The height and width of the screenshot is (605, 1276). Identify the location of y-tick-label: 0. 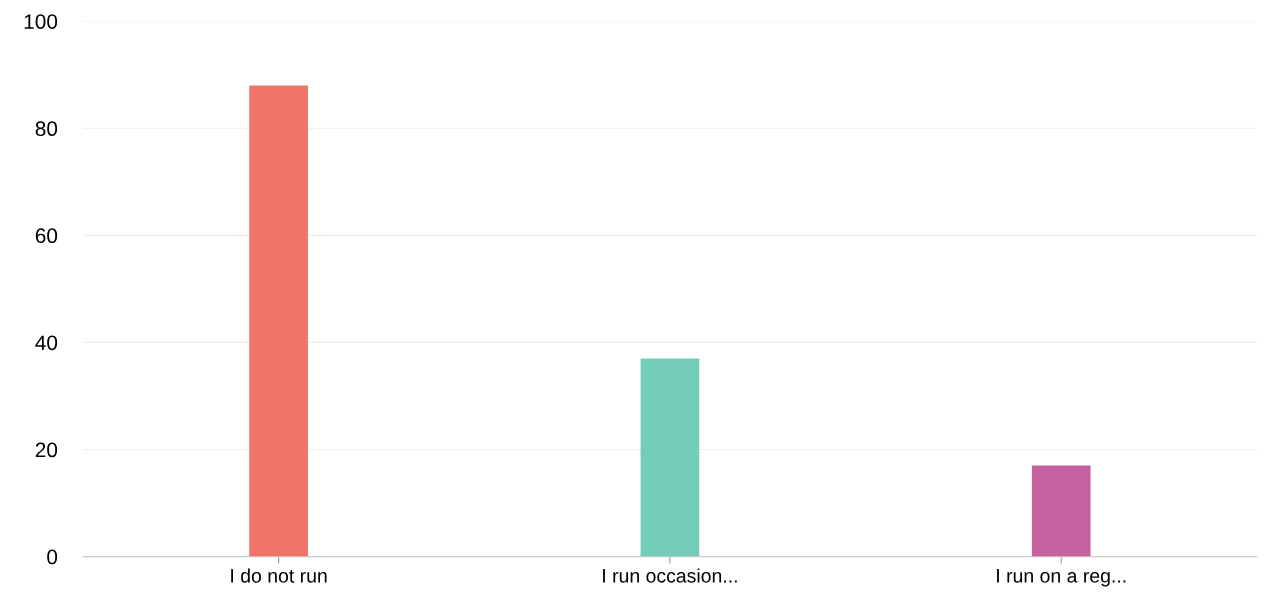
(52, 557).